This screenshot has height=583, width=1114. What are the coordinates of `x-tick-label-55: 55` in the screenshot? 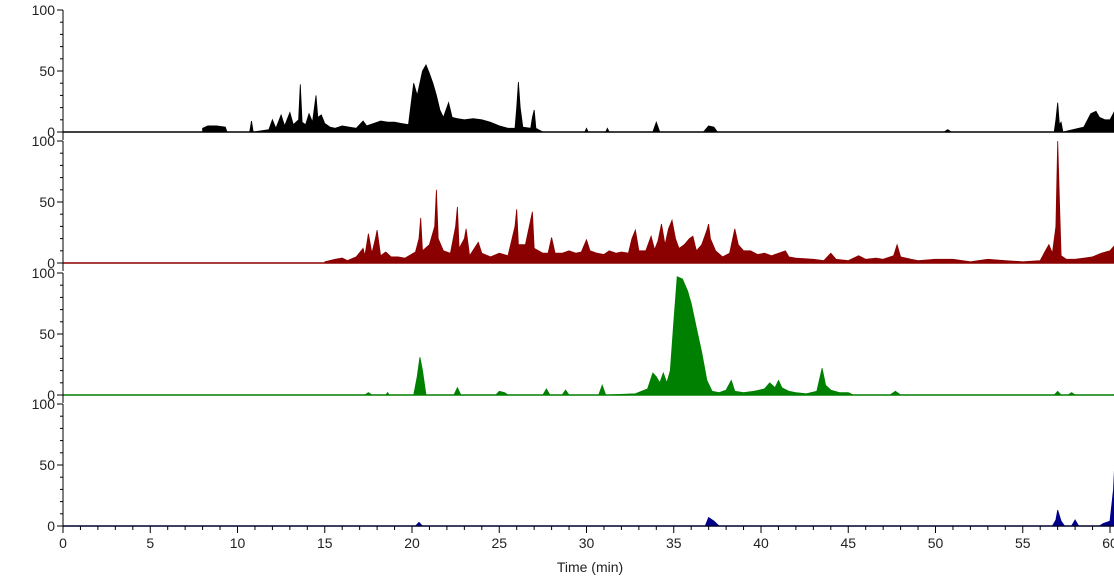 It's located at (1023, 543).